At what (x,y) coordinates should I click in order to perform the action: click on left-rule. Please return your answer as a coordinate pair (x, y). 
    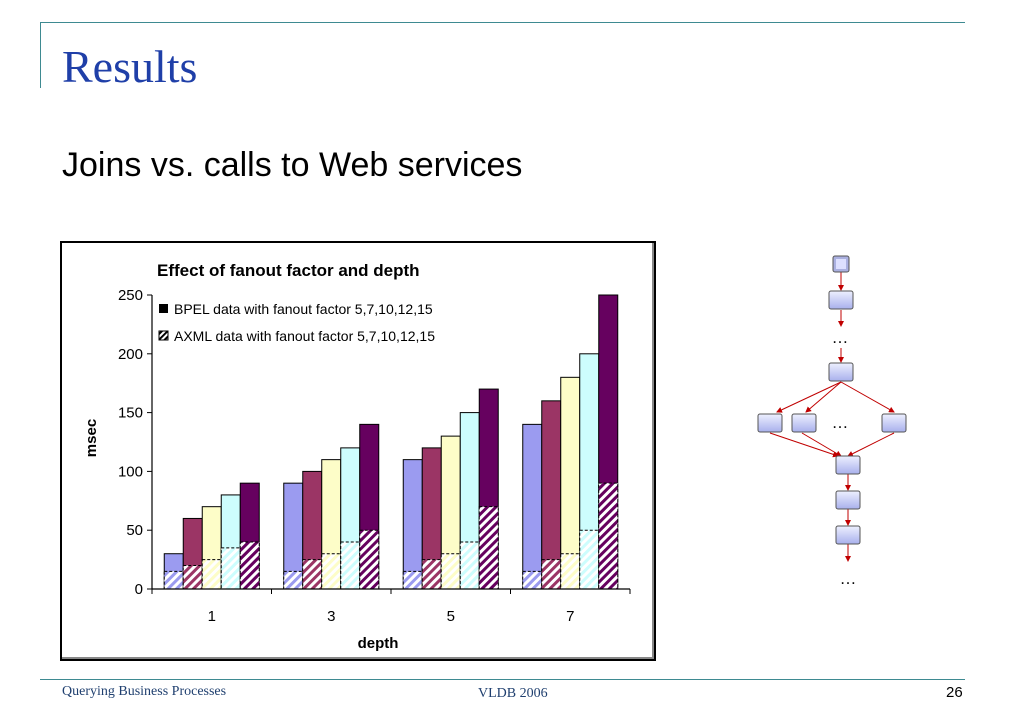
    Looking at the image, I should click on (40, 55).